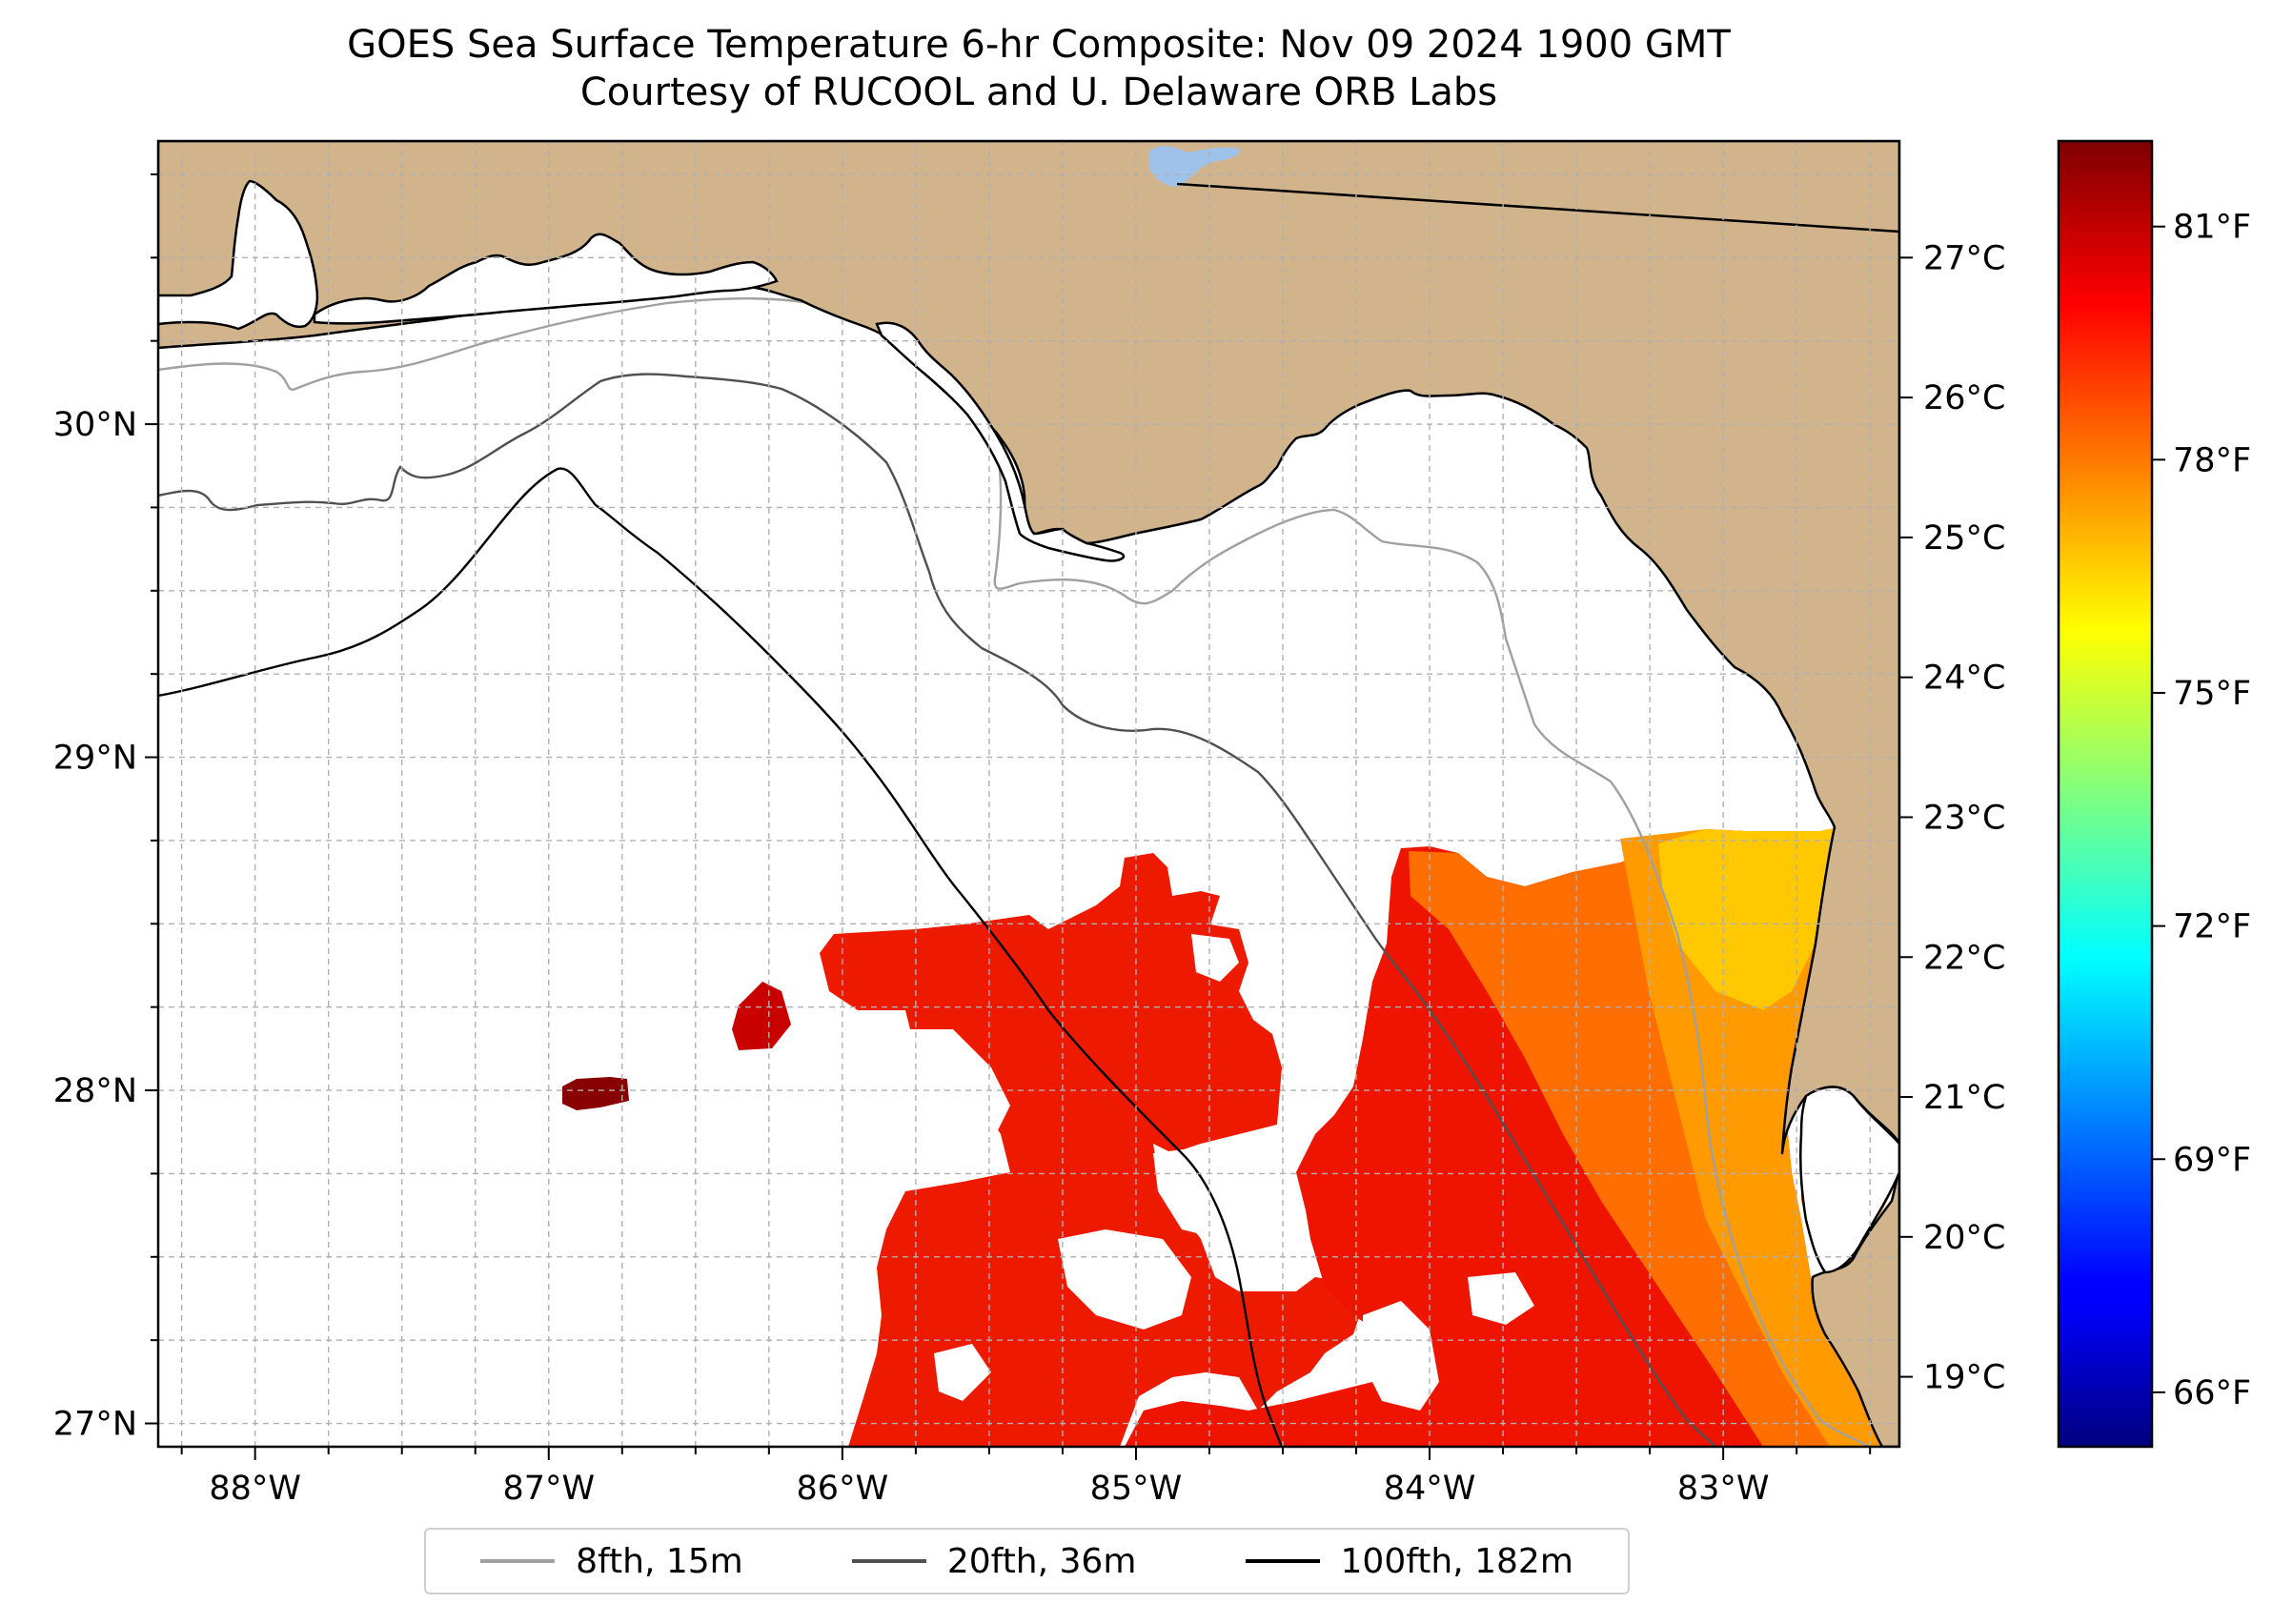 This screenshot has height=1624, width=2293. Describe the element at coordinates (2202, 810) in the screenshot. I see `colorbar-fahrenheit-axis: 66°F 69°F 72°F 75°F 78°F 81°F` at that location.